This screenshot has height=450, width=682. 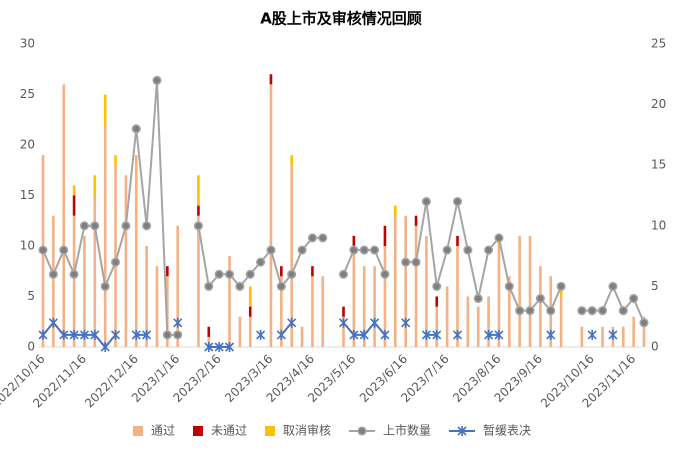 I want to click on y-tick-label: 0, so click(x=31, y=347).